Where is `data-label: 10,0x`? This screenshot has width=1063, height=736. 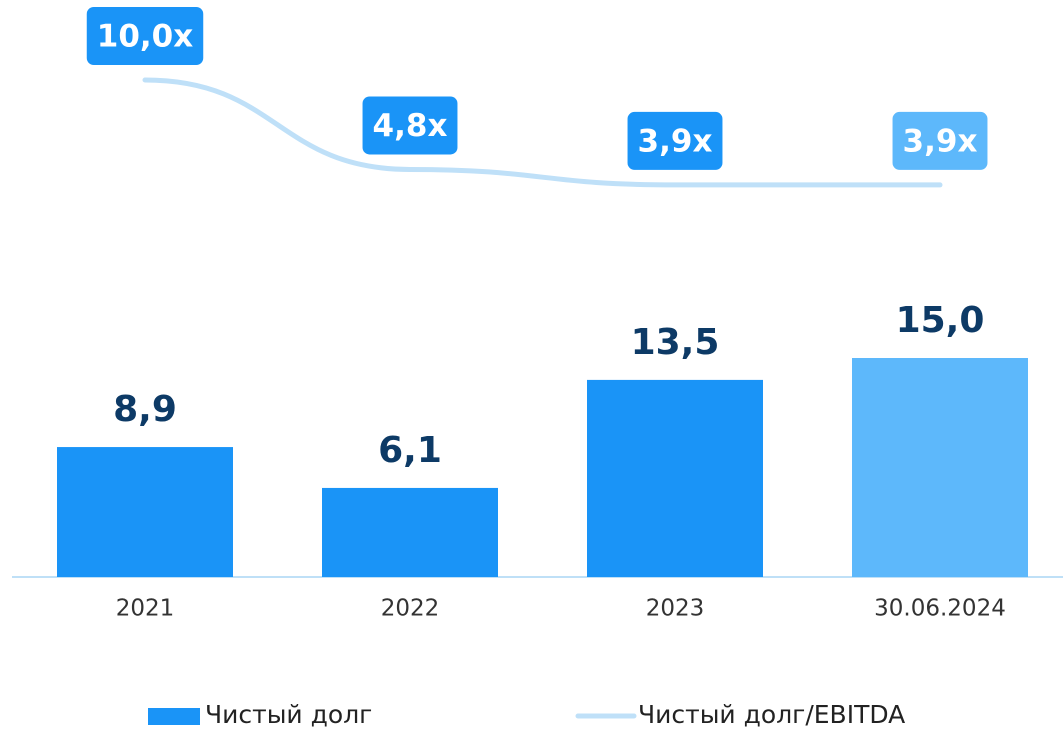
data-label: 10,0x is located at coordinates (145, 37).